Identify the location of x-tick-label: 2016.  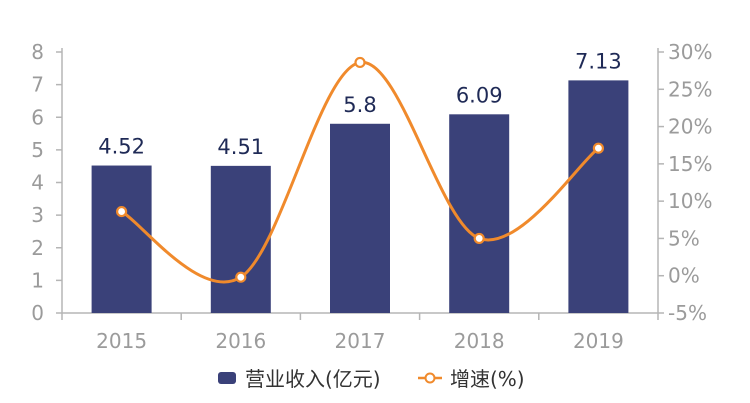
(240, 341).